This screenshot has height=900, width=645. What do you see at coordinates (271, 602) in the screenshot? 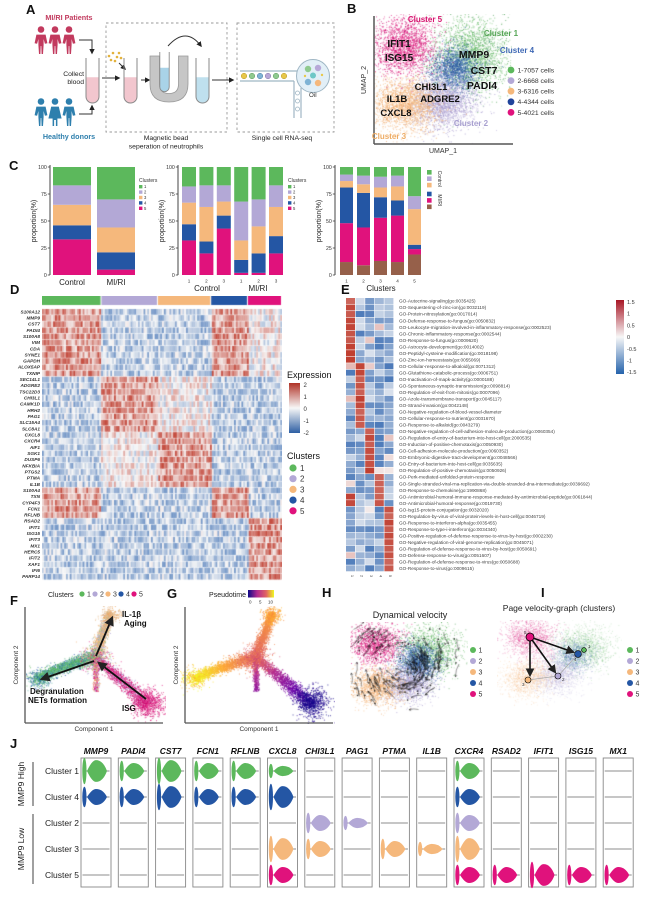
I see `svg-text: 10` at bounding box center [271, 602].